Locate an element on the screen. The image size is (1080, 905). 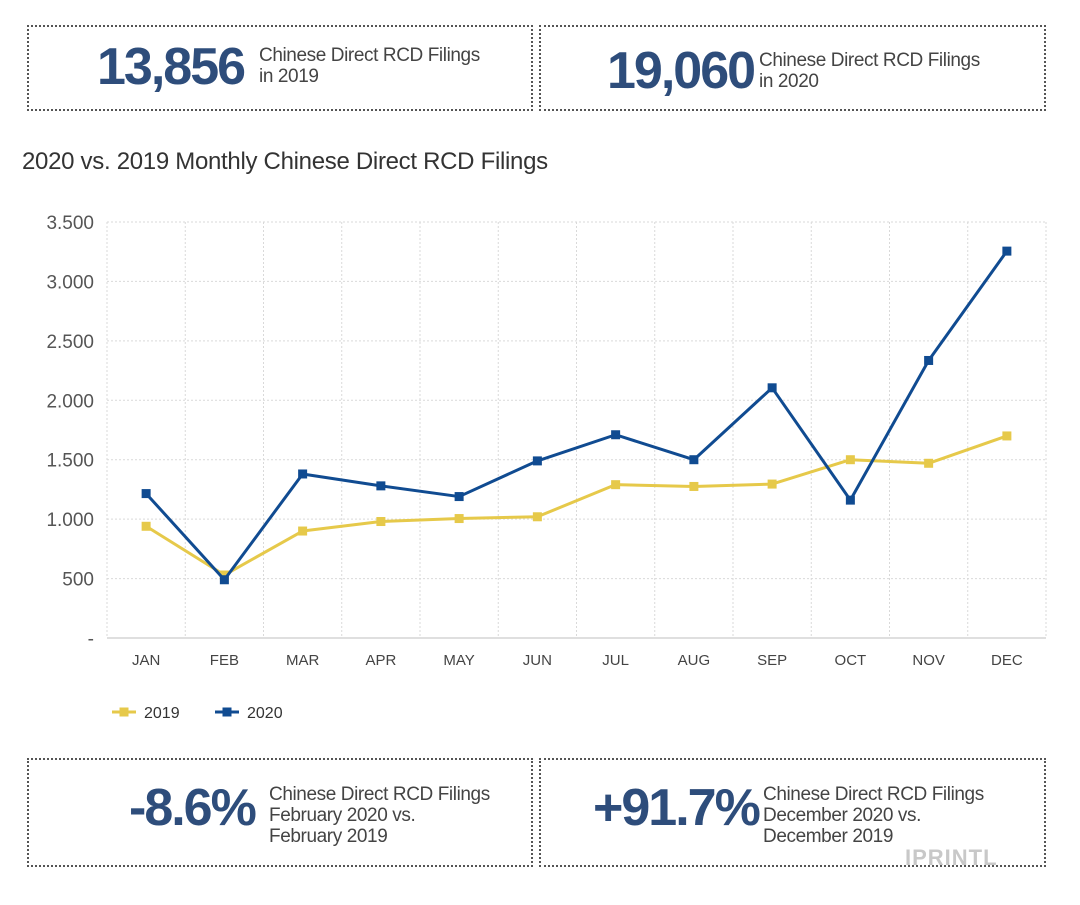
stat-description: Chinese Direct RCD Filings in 2019 is located at coordinates (369, 66).